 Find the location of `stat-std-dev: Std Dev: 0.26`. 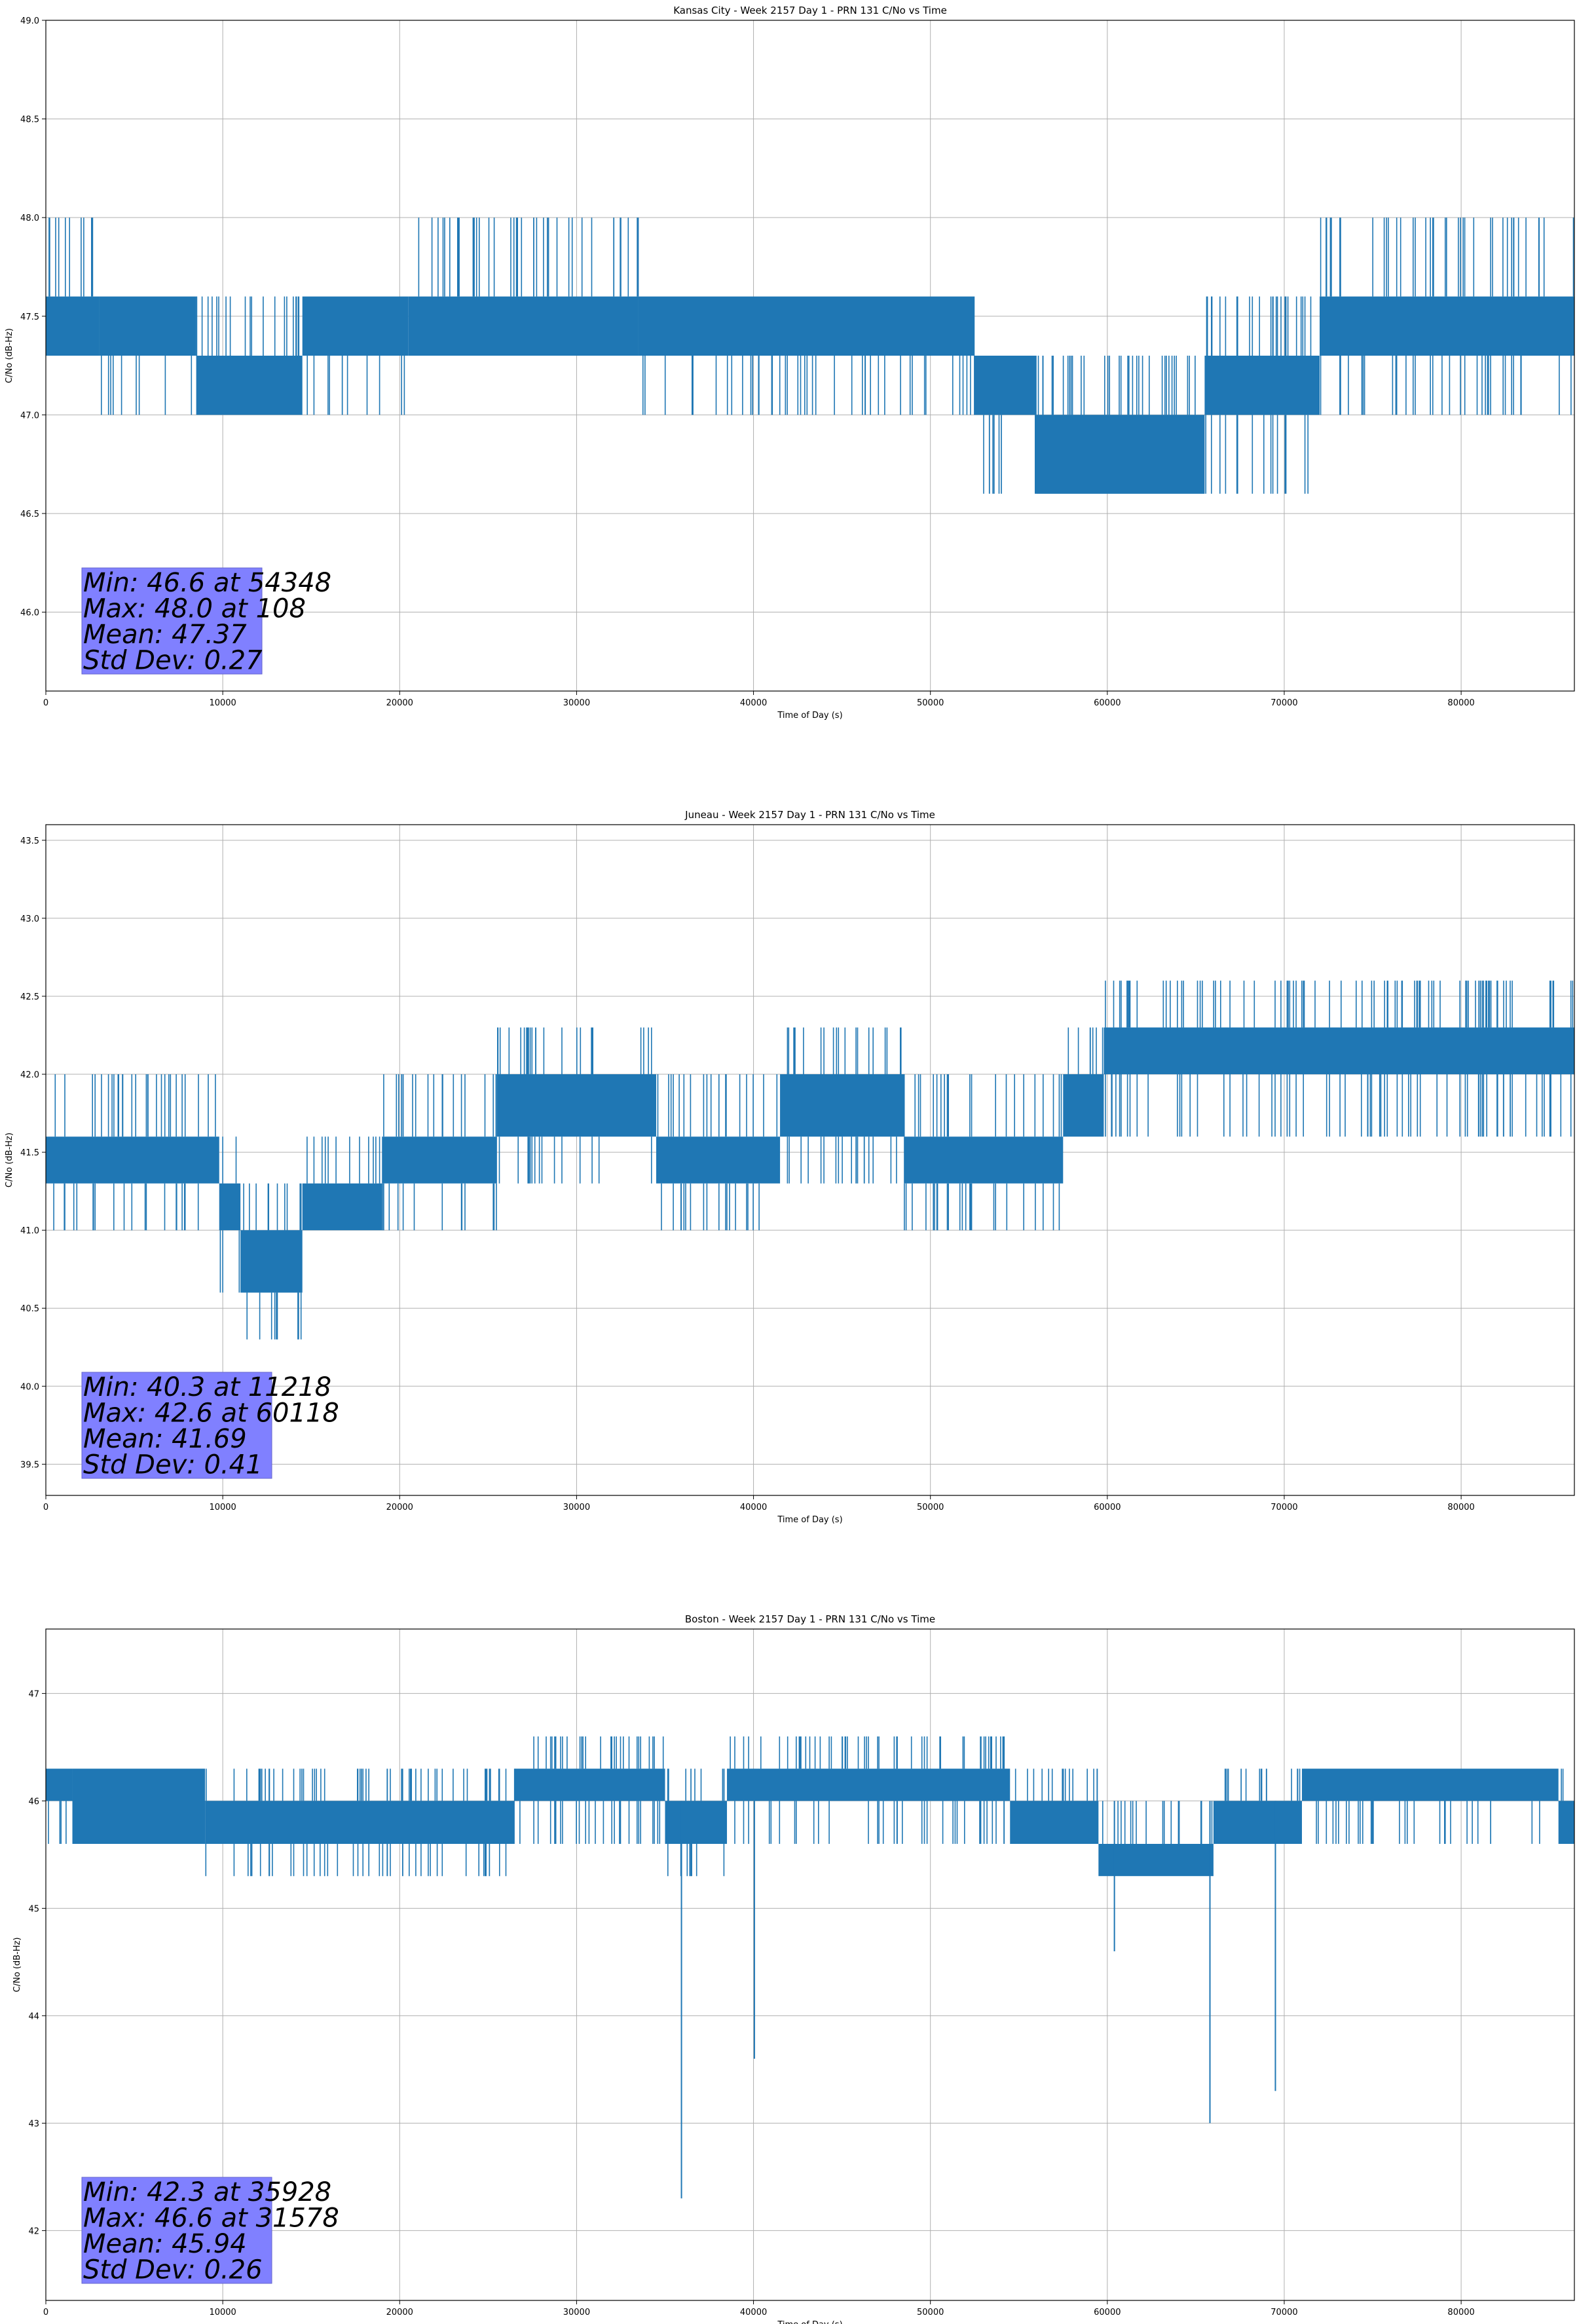

stat-std-dev: Std Dev: 0.26 is located at coordinates (173, 2270).